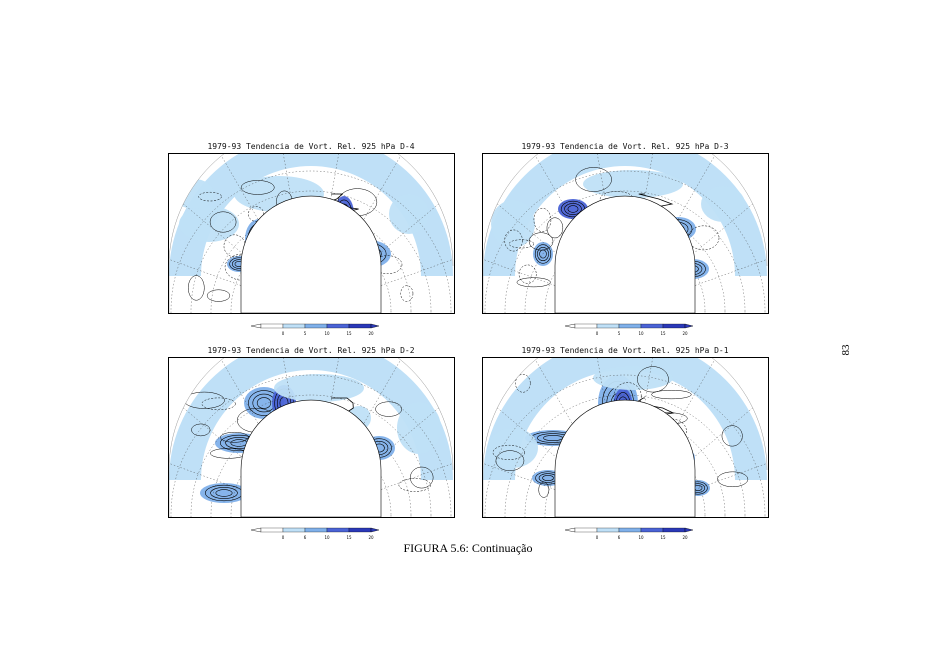  Describe the element at coordinates (629, 533) in the screenshot. I see `colorbar: 0 6 10 15 20` at that location.